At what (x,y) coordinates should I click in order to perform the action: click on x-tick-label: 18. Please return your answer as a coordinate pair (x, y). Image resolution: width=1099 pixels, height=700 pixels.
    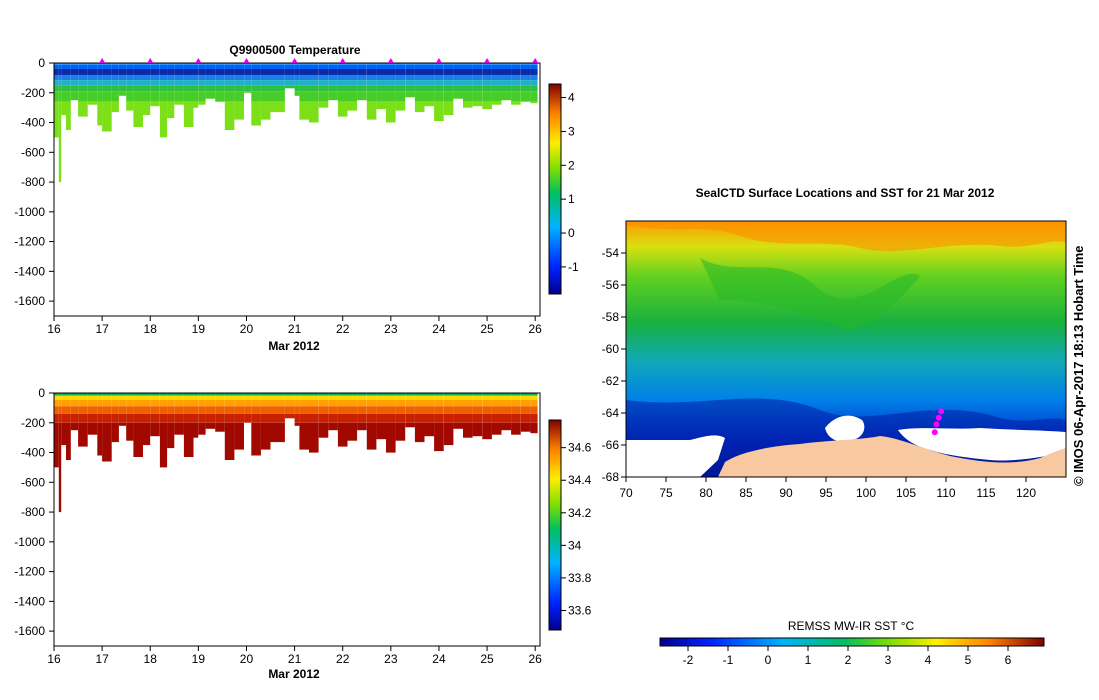
    Looking at the image, I should click on (151, 659).